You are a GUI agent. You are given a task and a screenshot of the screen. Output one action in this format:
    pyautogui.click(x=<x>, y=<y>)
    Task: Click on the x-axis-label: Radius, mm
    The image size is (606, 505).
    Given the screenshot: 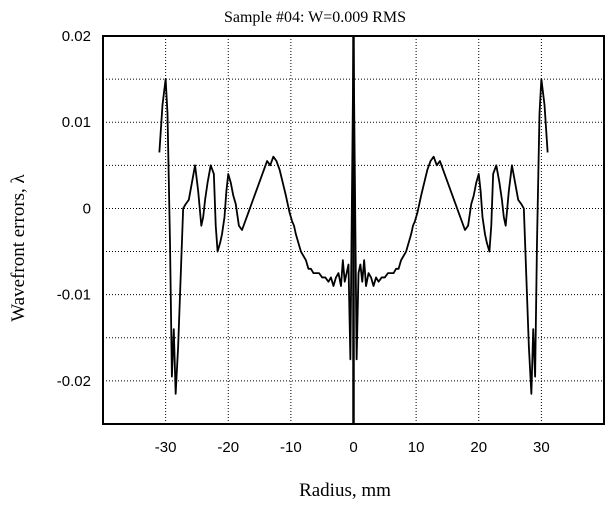 What is the action you would take?
    pyautogui.click(x=345, y=490)
    